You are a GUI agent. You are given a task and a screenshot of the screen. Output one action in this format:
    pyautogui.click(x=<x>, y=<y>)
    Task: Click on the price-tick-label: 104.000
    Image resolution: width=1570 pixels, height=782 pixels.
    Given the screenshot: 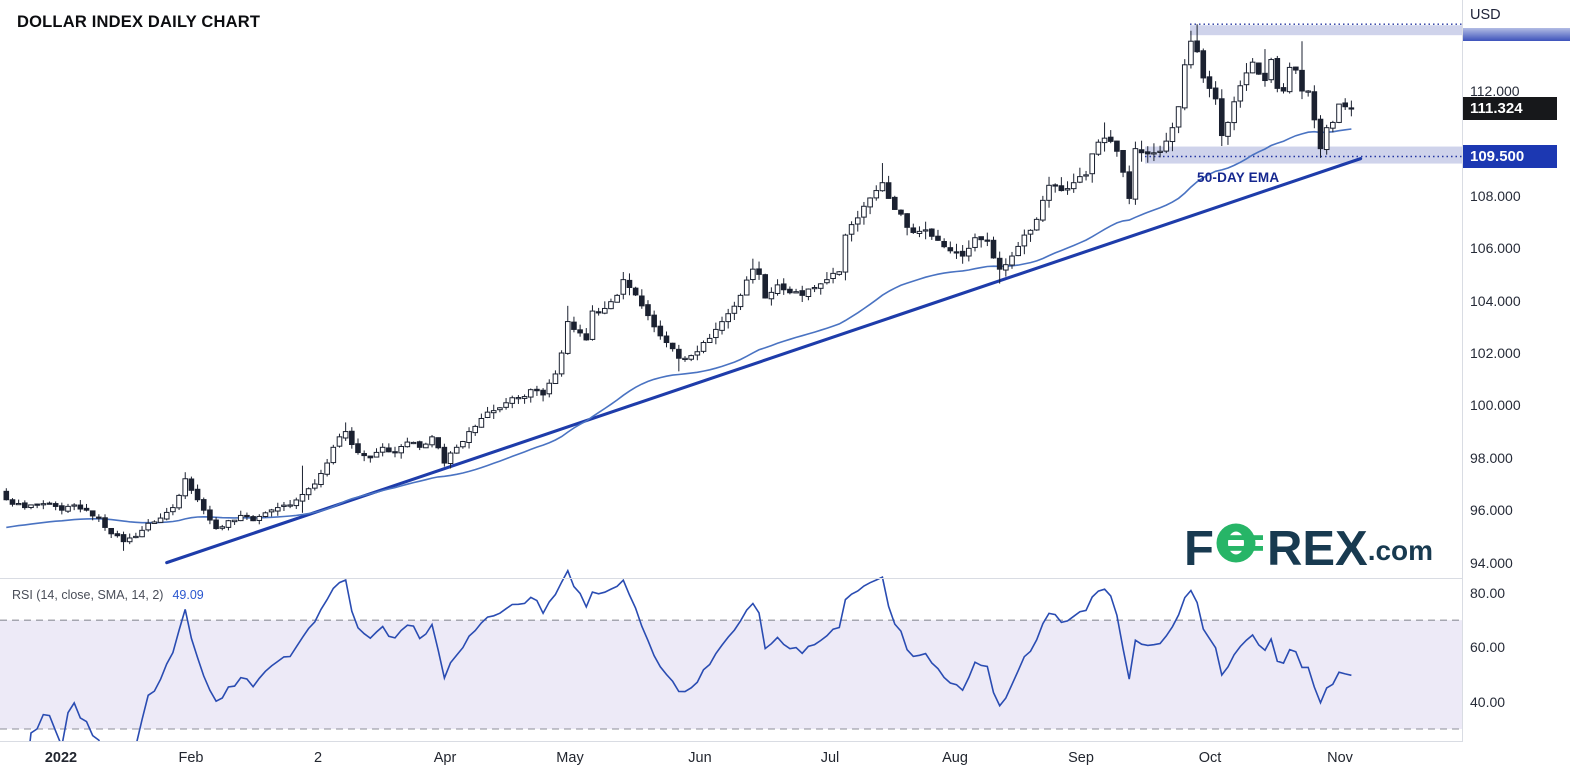 What is the action you would take?
    pyautogui.click(x=1495, y=300)
    